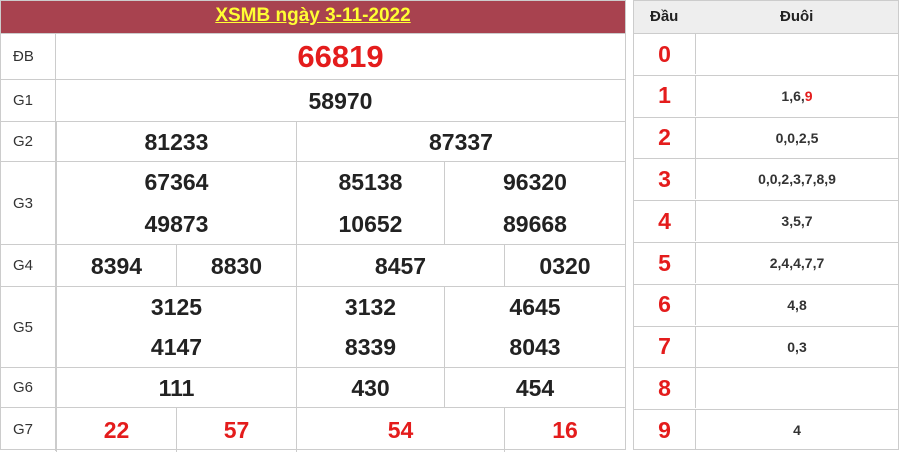  I want to click on prize-row-g7: G7 22 57 54 16, so click(313, 429).